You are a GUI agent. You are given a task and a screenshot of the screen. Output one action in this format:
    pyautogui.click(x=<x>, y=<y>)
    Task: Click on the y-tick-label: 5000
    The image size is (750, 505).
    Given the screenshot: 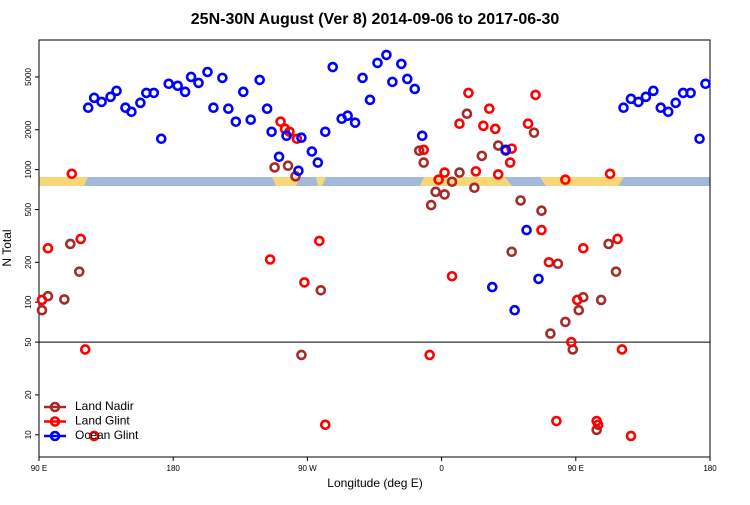 What is the action you would take?
    pyautogui.click(x=28, y=77)
    